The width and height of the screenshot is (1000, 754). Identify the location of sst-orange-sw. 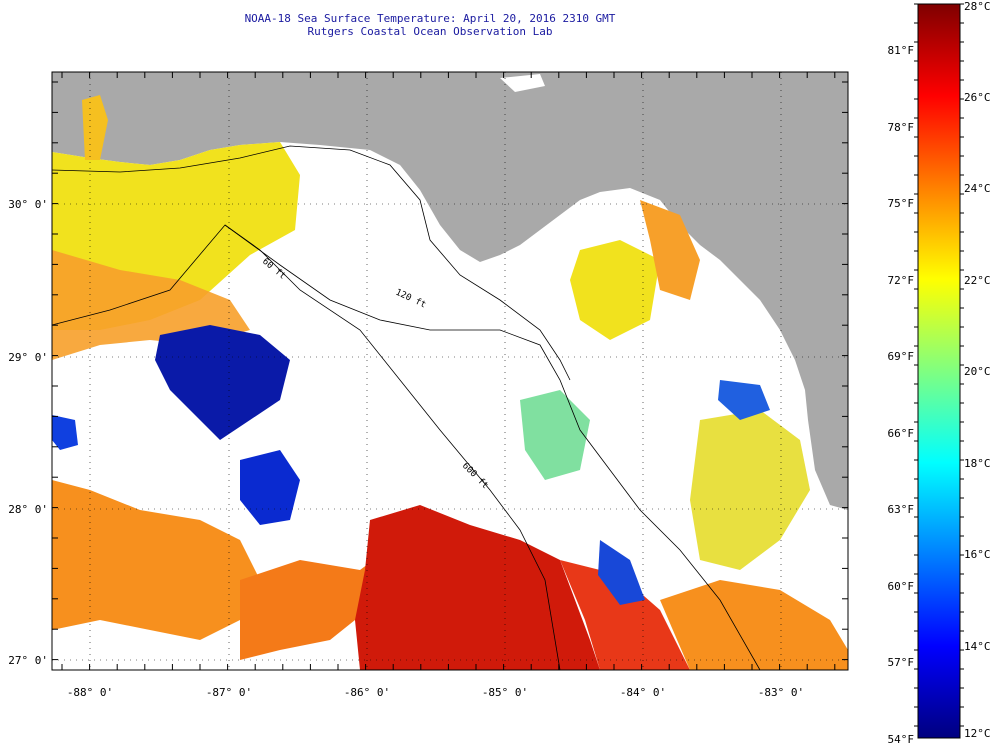
(156, 560).